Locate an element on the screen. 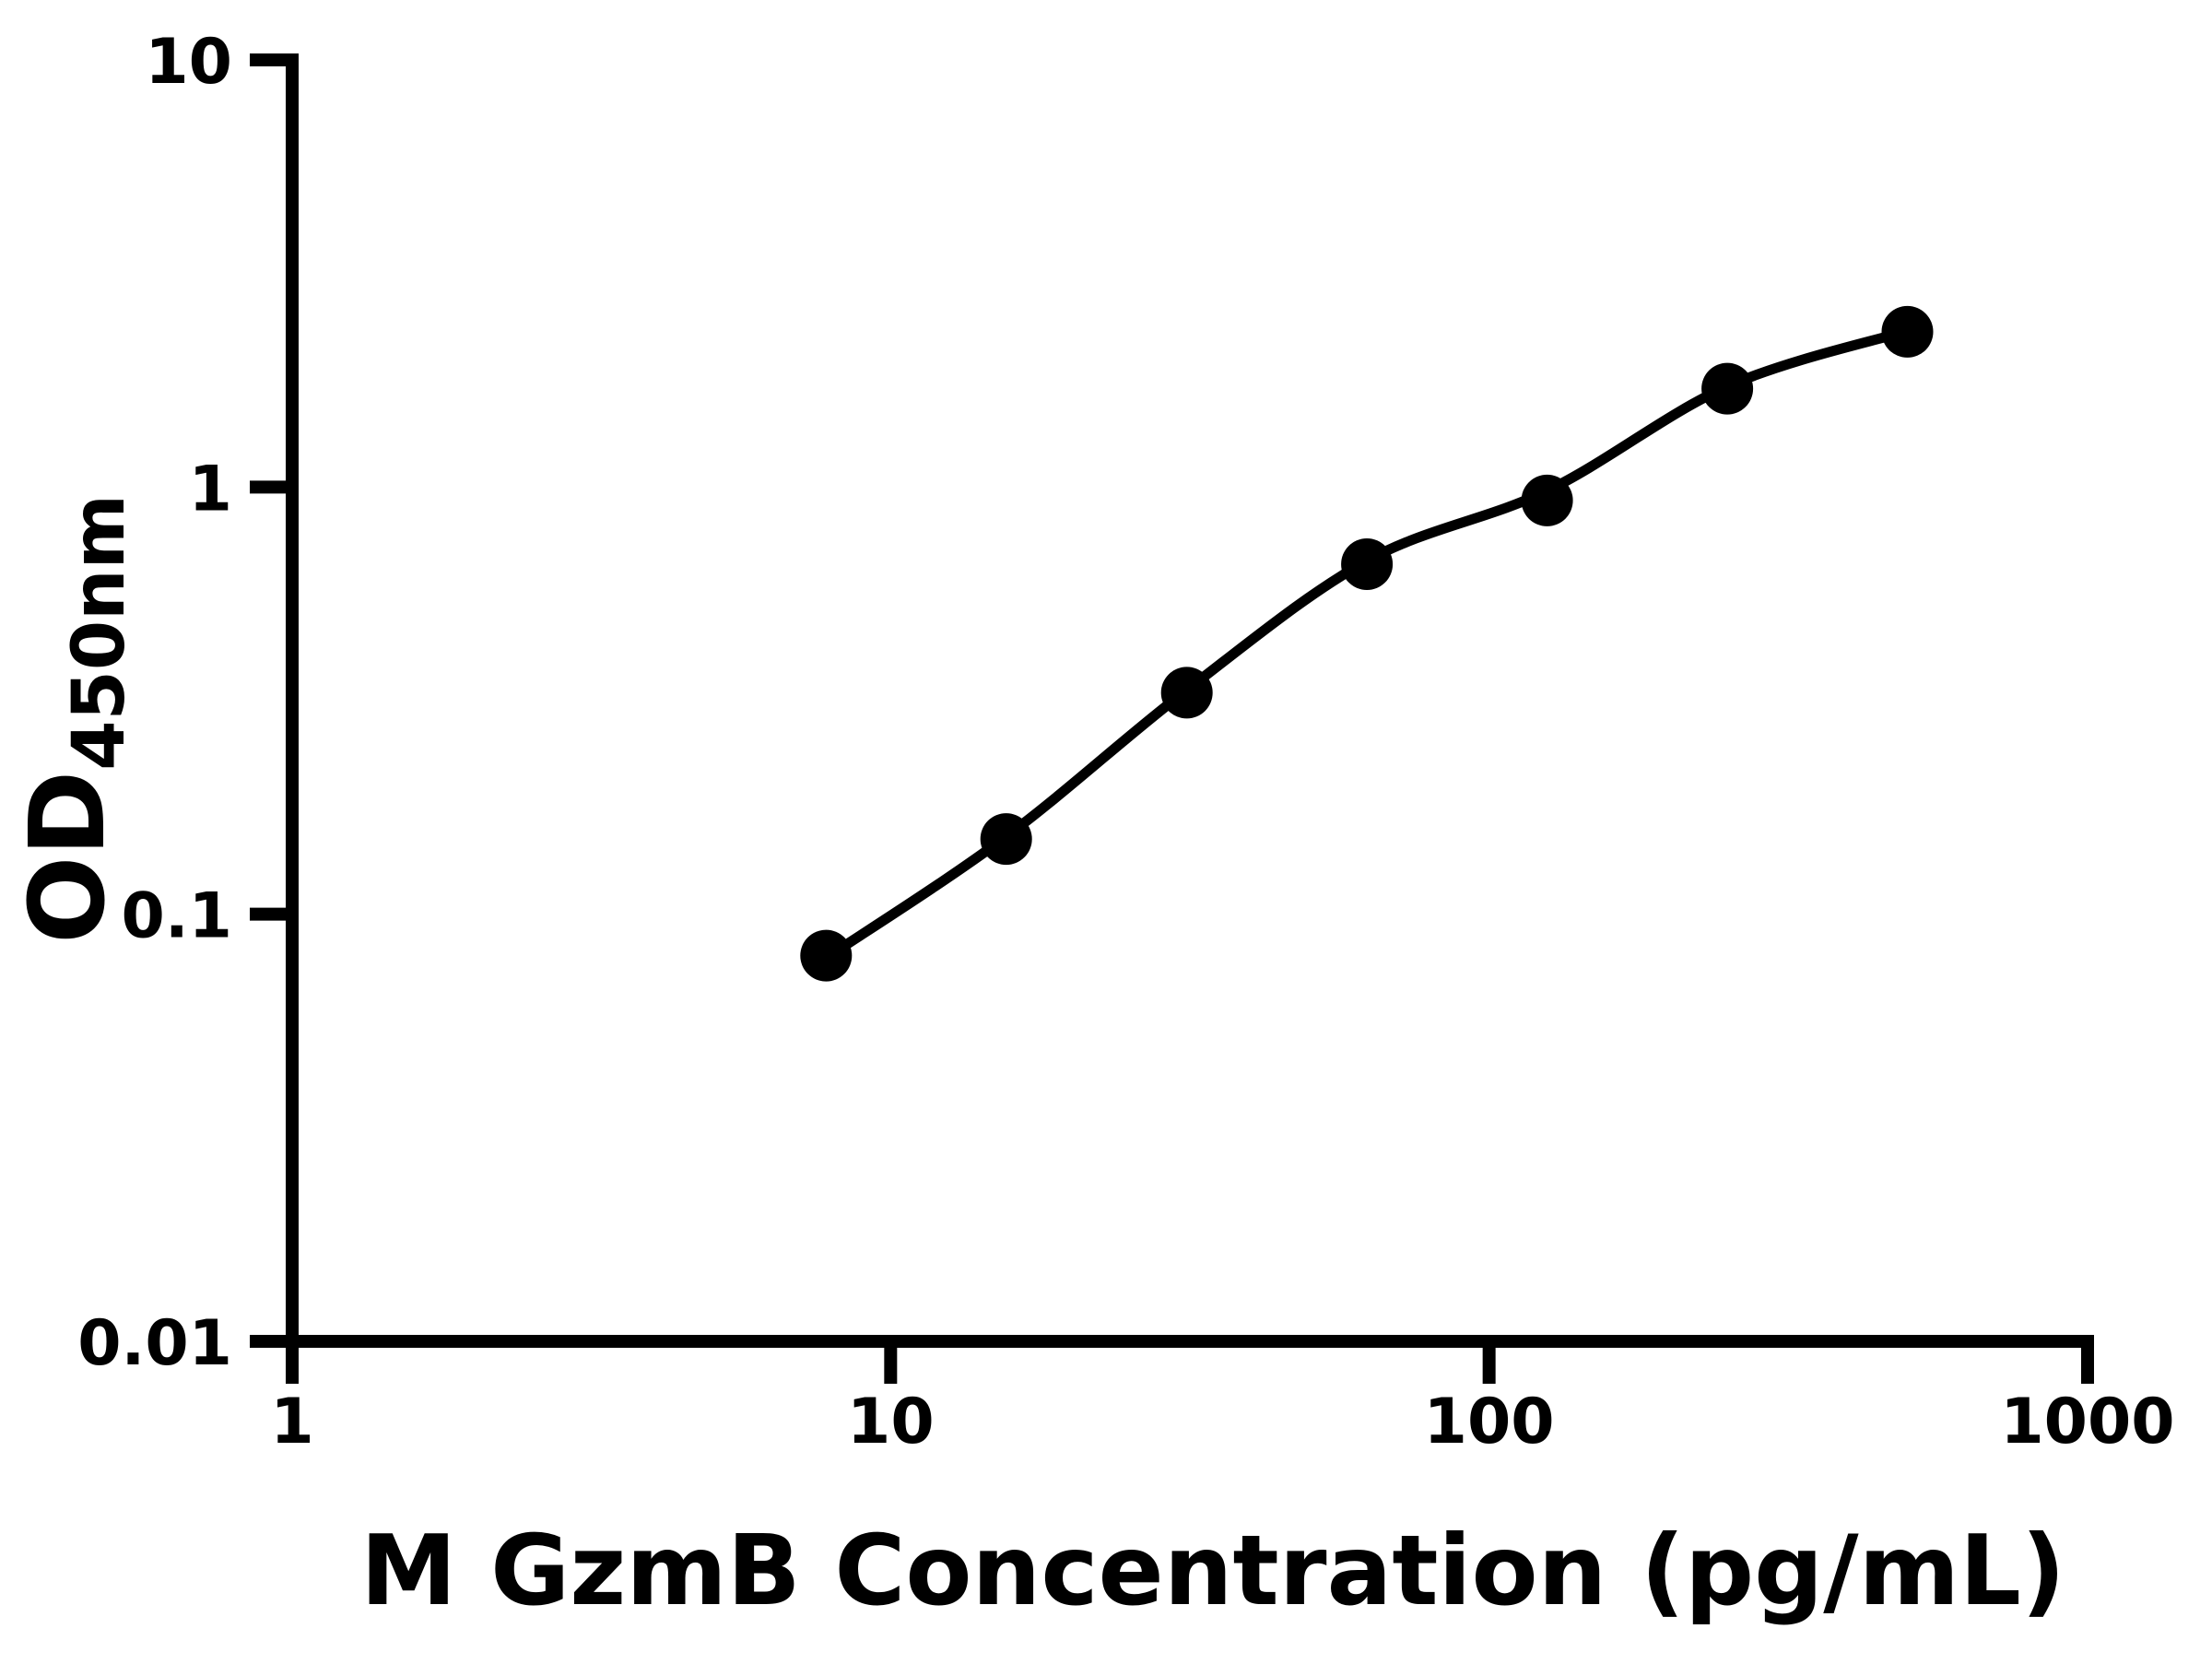  data-point-62.5 is located at coordinates (1367, 564).